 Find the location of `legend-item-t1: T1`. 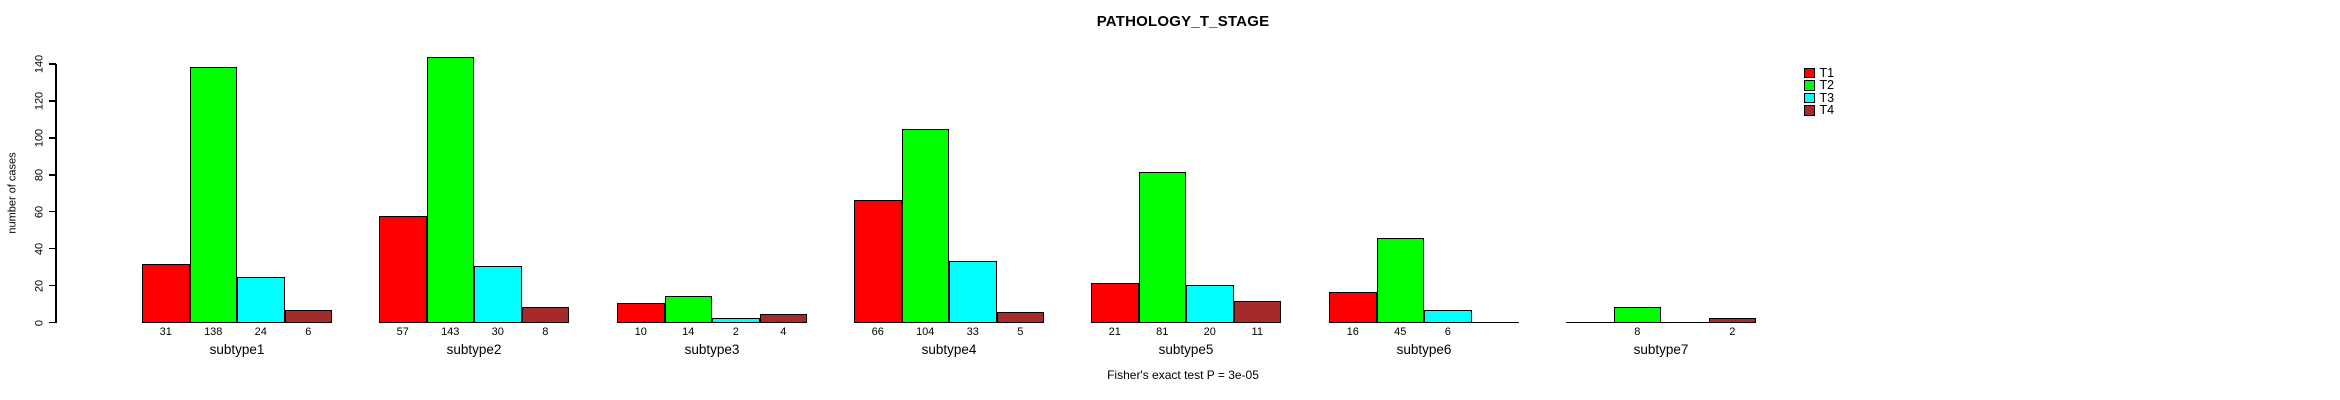

legend-item-t1: T1 is located at coordinates (1819, 72).